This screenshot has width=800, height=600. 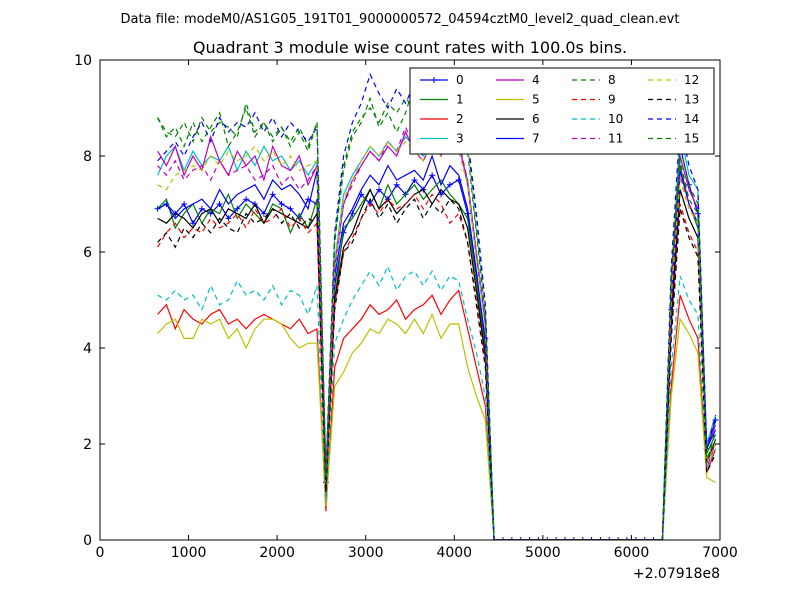 What do you see at coordinates (87, 253) in the screenshot?
I see `y-tick-label: 6` at bounding box center [87, 253].